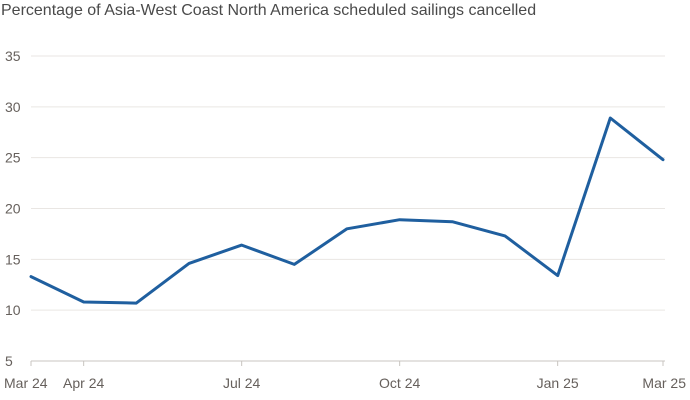 This screenshot has height=400, width=690. Describe the element at coordinates (13, 158) in the screenshot. I see `y-tick-label: 25` at that location.